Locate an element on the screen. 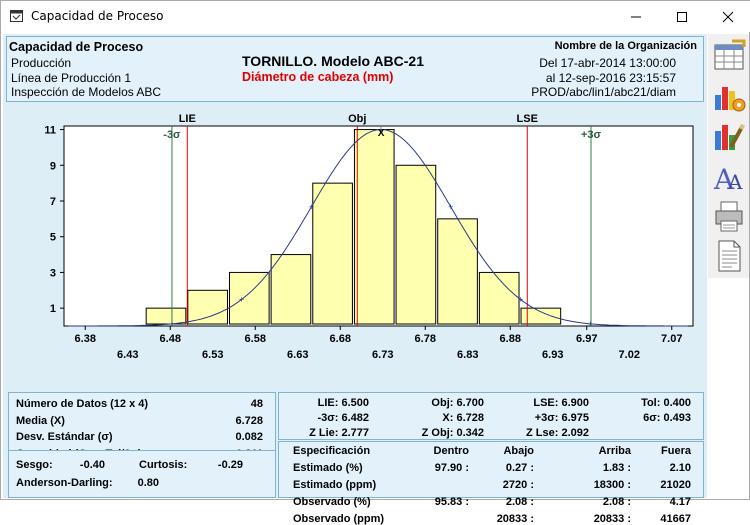 Image resolution: width=750 pixels, height=525 pixels. spec-header: Arriba is located at coordinates (614, 451).